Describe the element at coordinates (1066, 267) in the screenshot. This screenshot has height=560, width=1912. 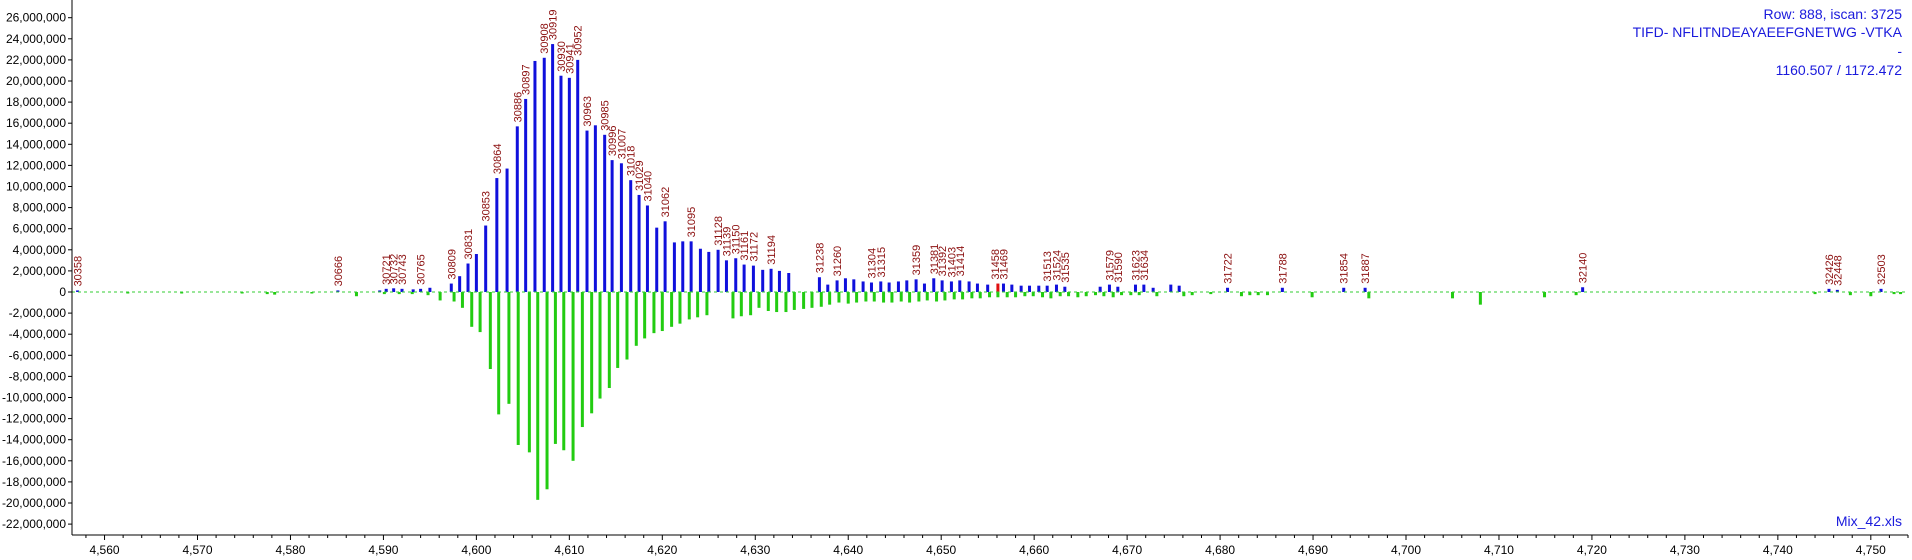
I see `peak-label: 31535` at that location.